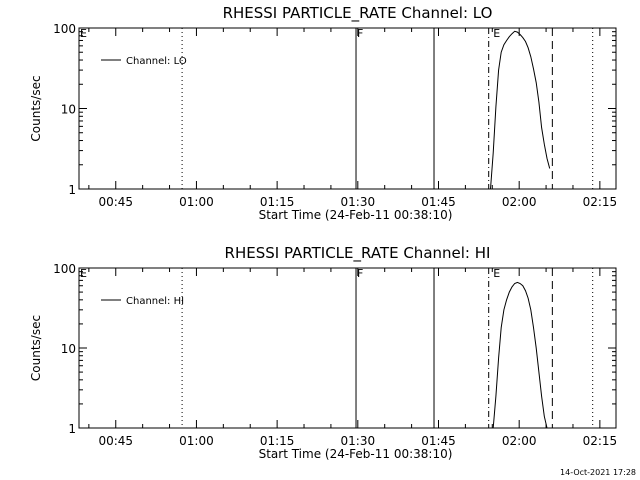 The height and width of the screenshot is (480, 640). What do you see at coordinates (598, 472) in the screenshot?
I see `footer-timestamp: 14-Oct-2021 17:28` at bounding box center [598, 472].